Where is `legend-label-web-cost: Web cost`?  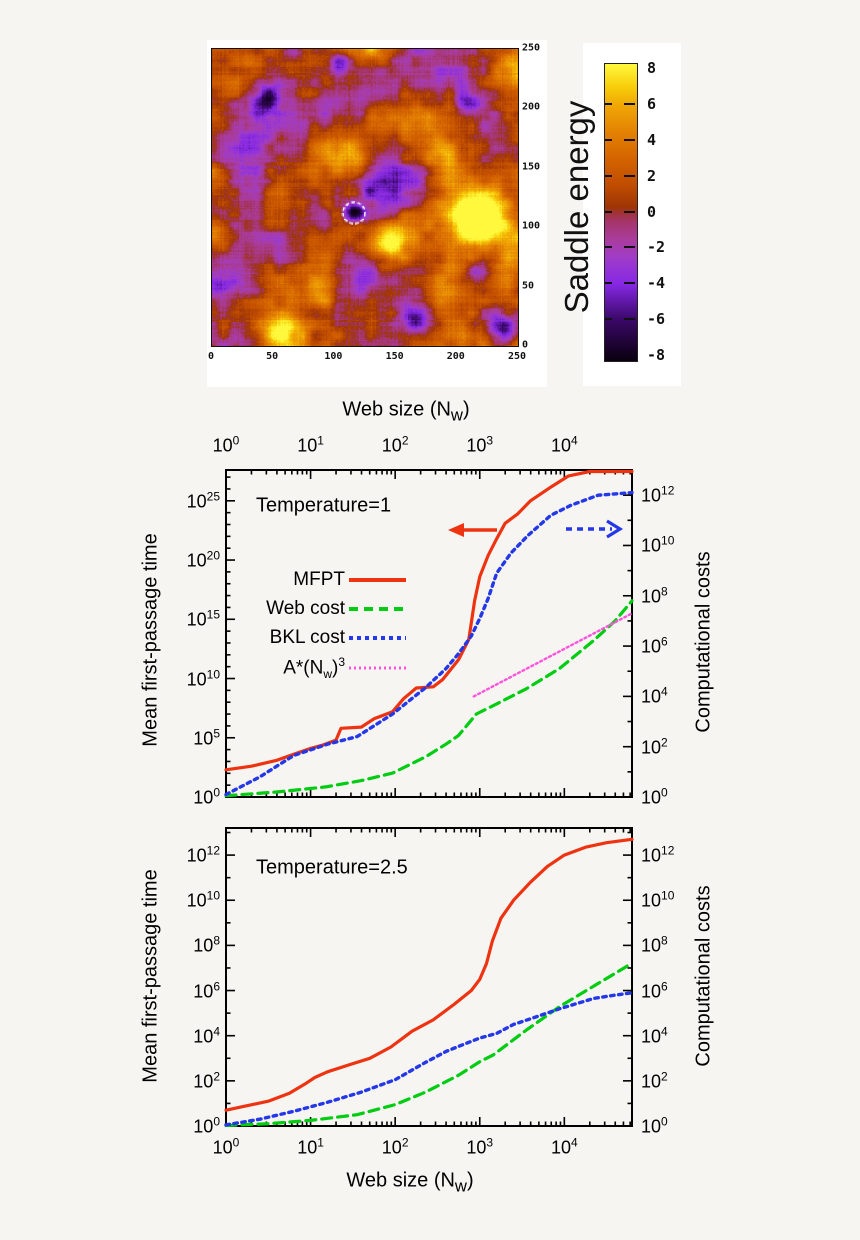
legend-label-web-cost: Web cost is located at coordinates (305, 608).